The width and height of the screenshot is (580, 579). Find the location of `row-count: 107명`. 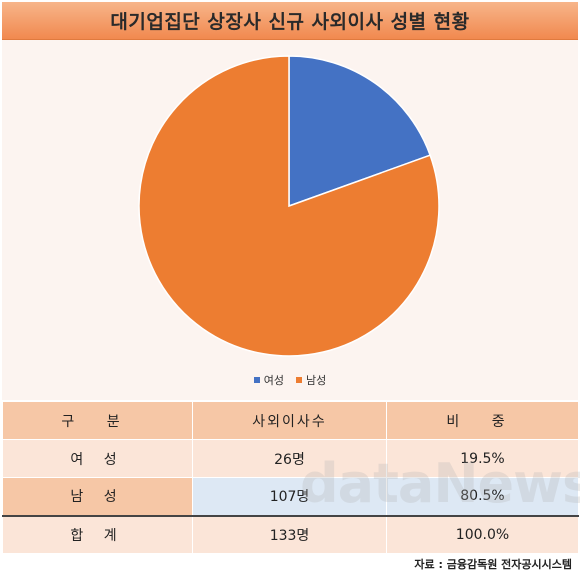

row-count: 107명 is located at coordinates (289, 496).